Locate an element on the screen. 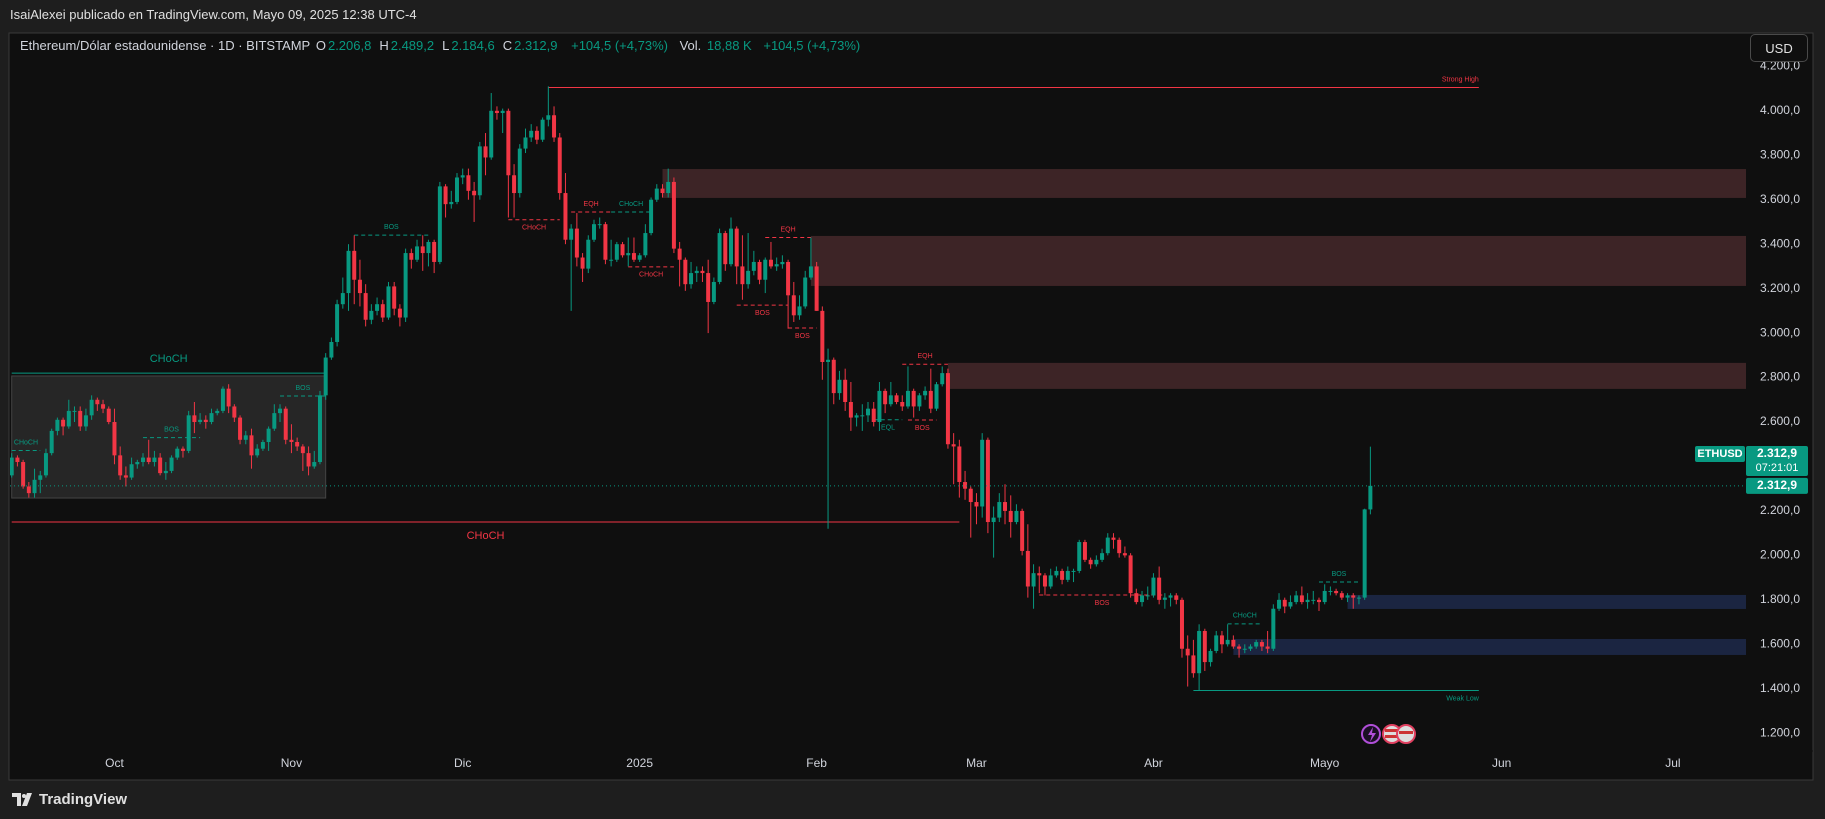 The height and width of the screenshot is (819, 1825). x-tick-label: Feb is located at coordinates (816, 763).